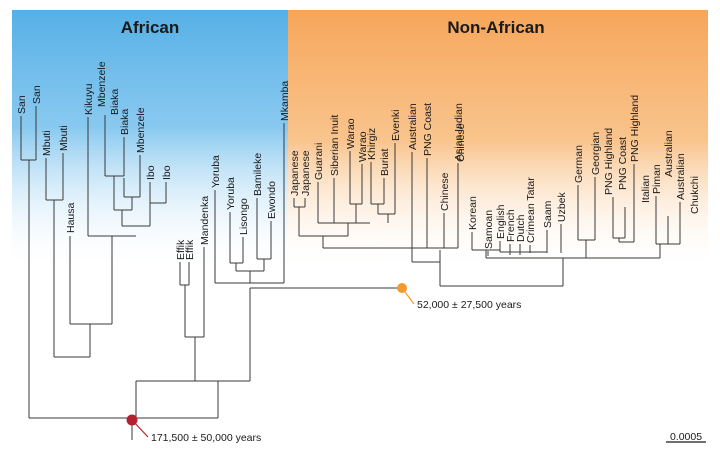 The image size is (720, 454). I want to click on taxon-label: Mkamba, so click(285, 101).